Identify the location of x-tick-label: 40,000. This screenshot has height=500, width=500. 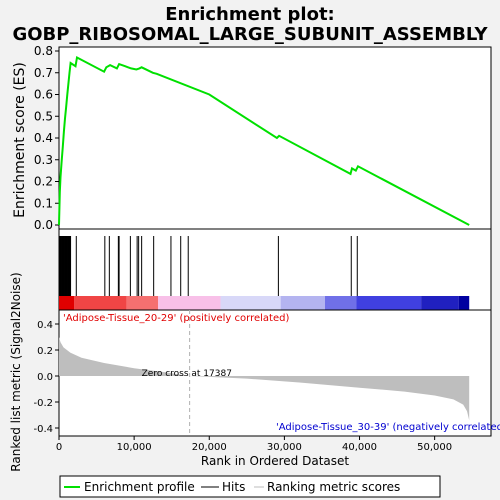
(359, 447).